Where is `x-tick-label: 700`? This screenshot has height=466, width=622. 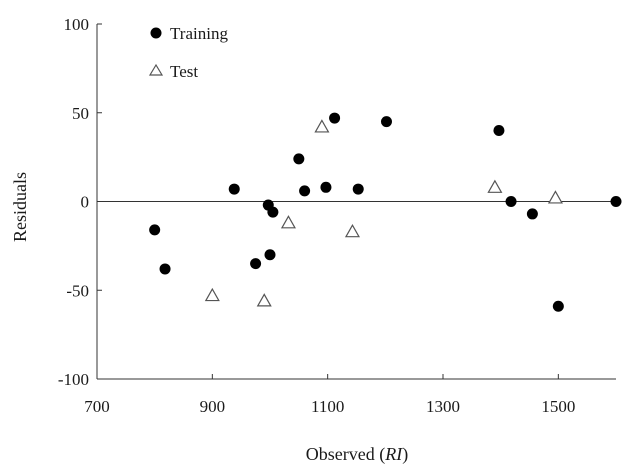 x-tick-label: 700 is located at coordinates (97, 406).